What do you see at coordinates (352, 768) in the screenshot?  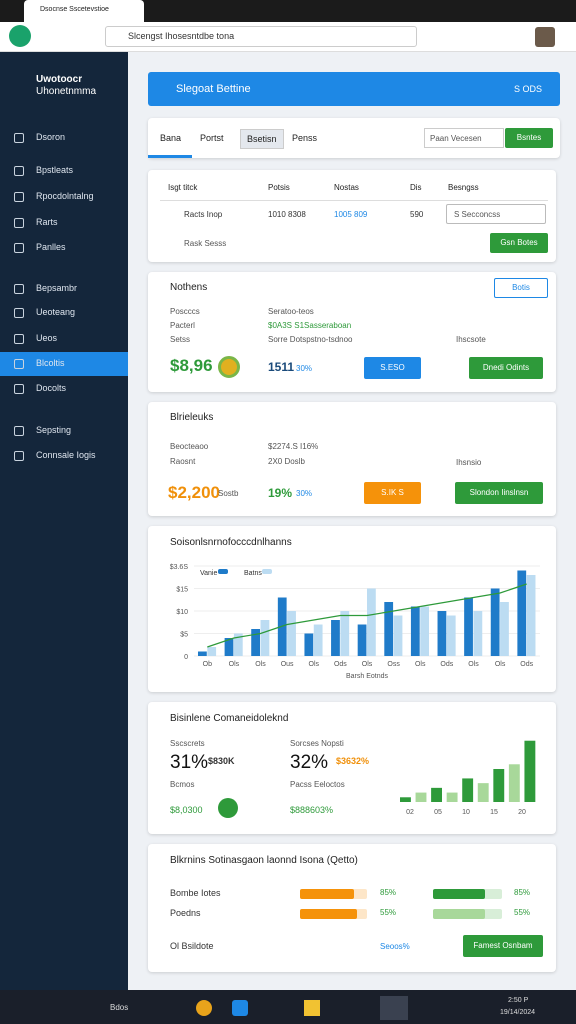 I see `card` at bounding box center [352, 768].